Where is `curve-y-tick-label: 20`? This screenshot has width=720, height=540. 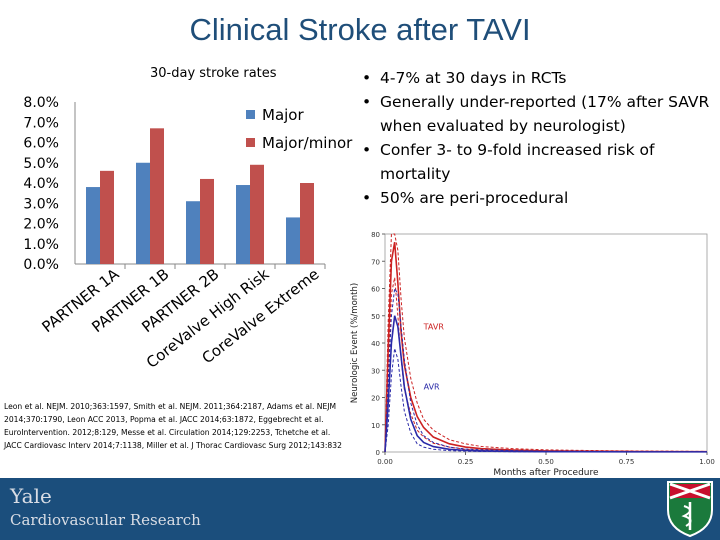
curve-y-tick-label: 20 is located at coordinates (375, 399).